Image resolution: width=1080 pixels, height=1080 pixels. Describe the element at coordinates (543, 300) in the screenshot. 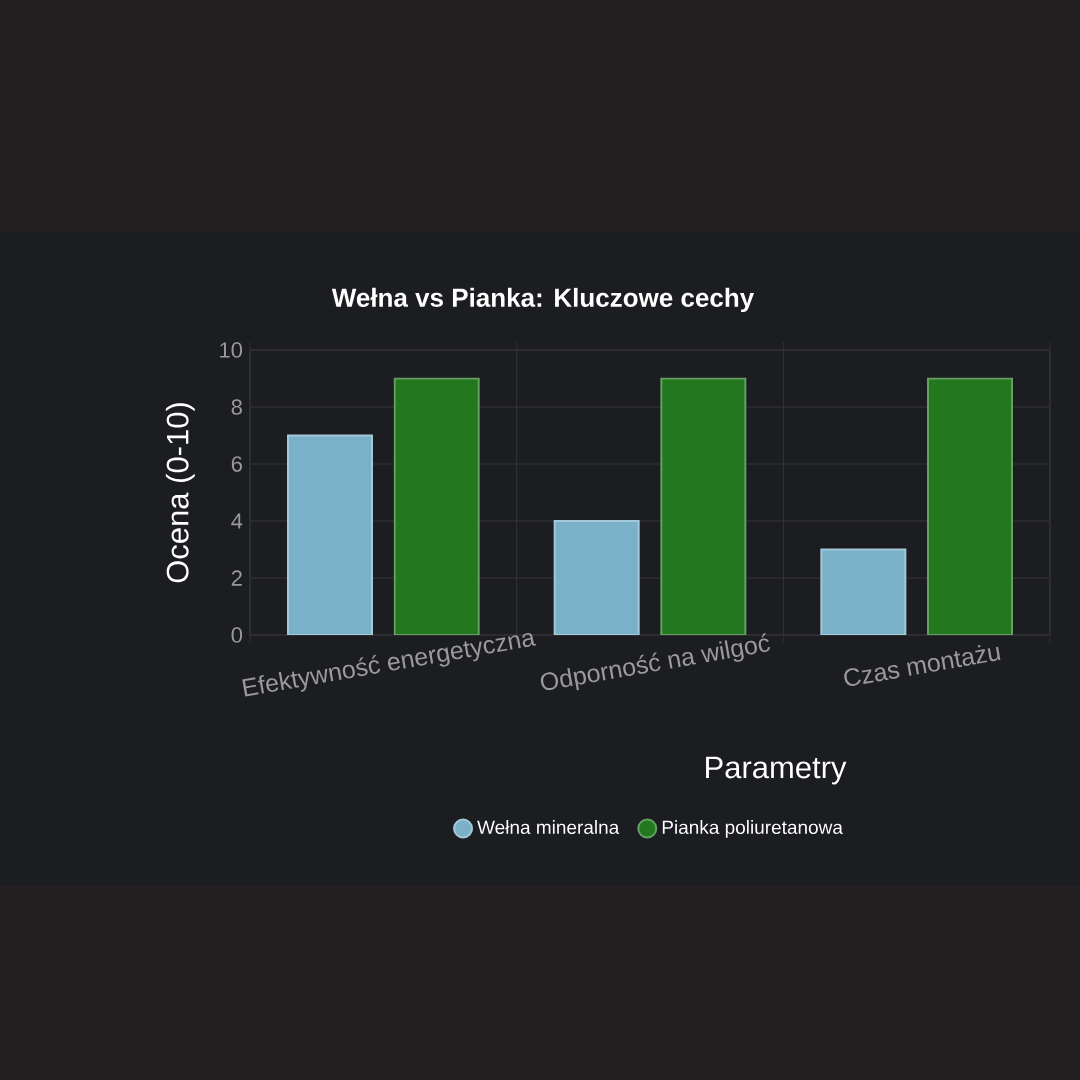

I see `chart-title: Wełna vs Pianka: Kluczowe cechy` at that location.